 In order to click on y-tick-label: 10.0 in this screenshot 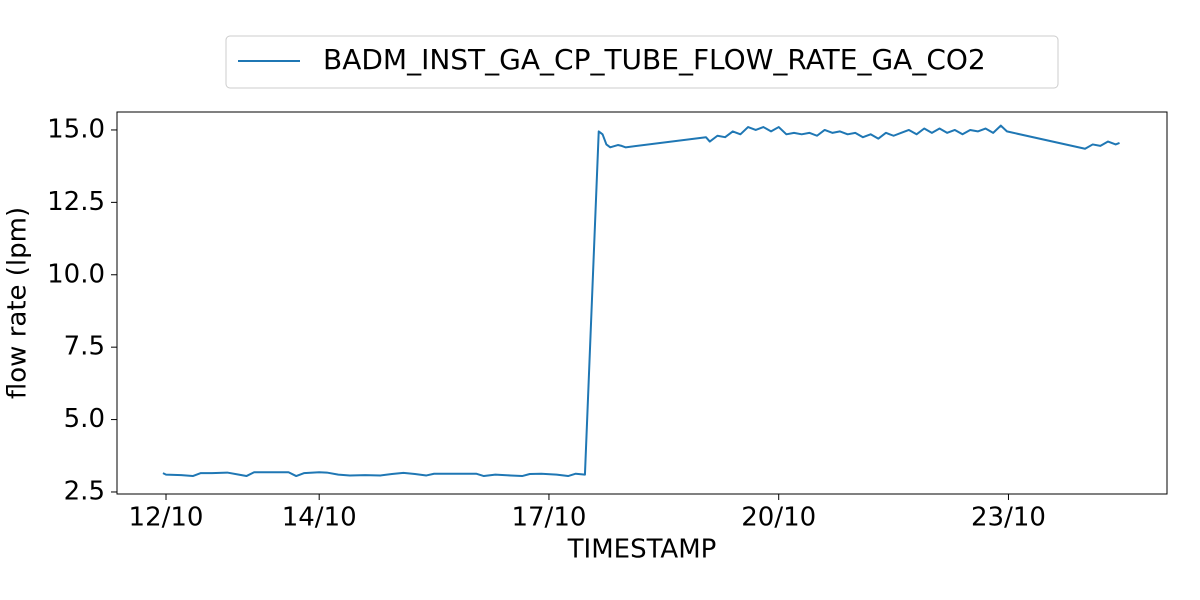, I will do `click(76, 274)`.